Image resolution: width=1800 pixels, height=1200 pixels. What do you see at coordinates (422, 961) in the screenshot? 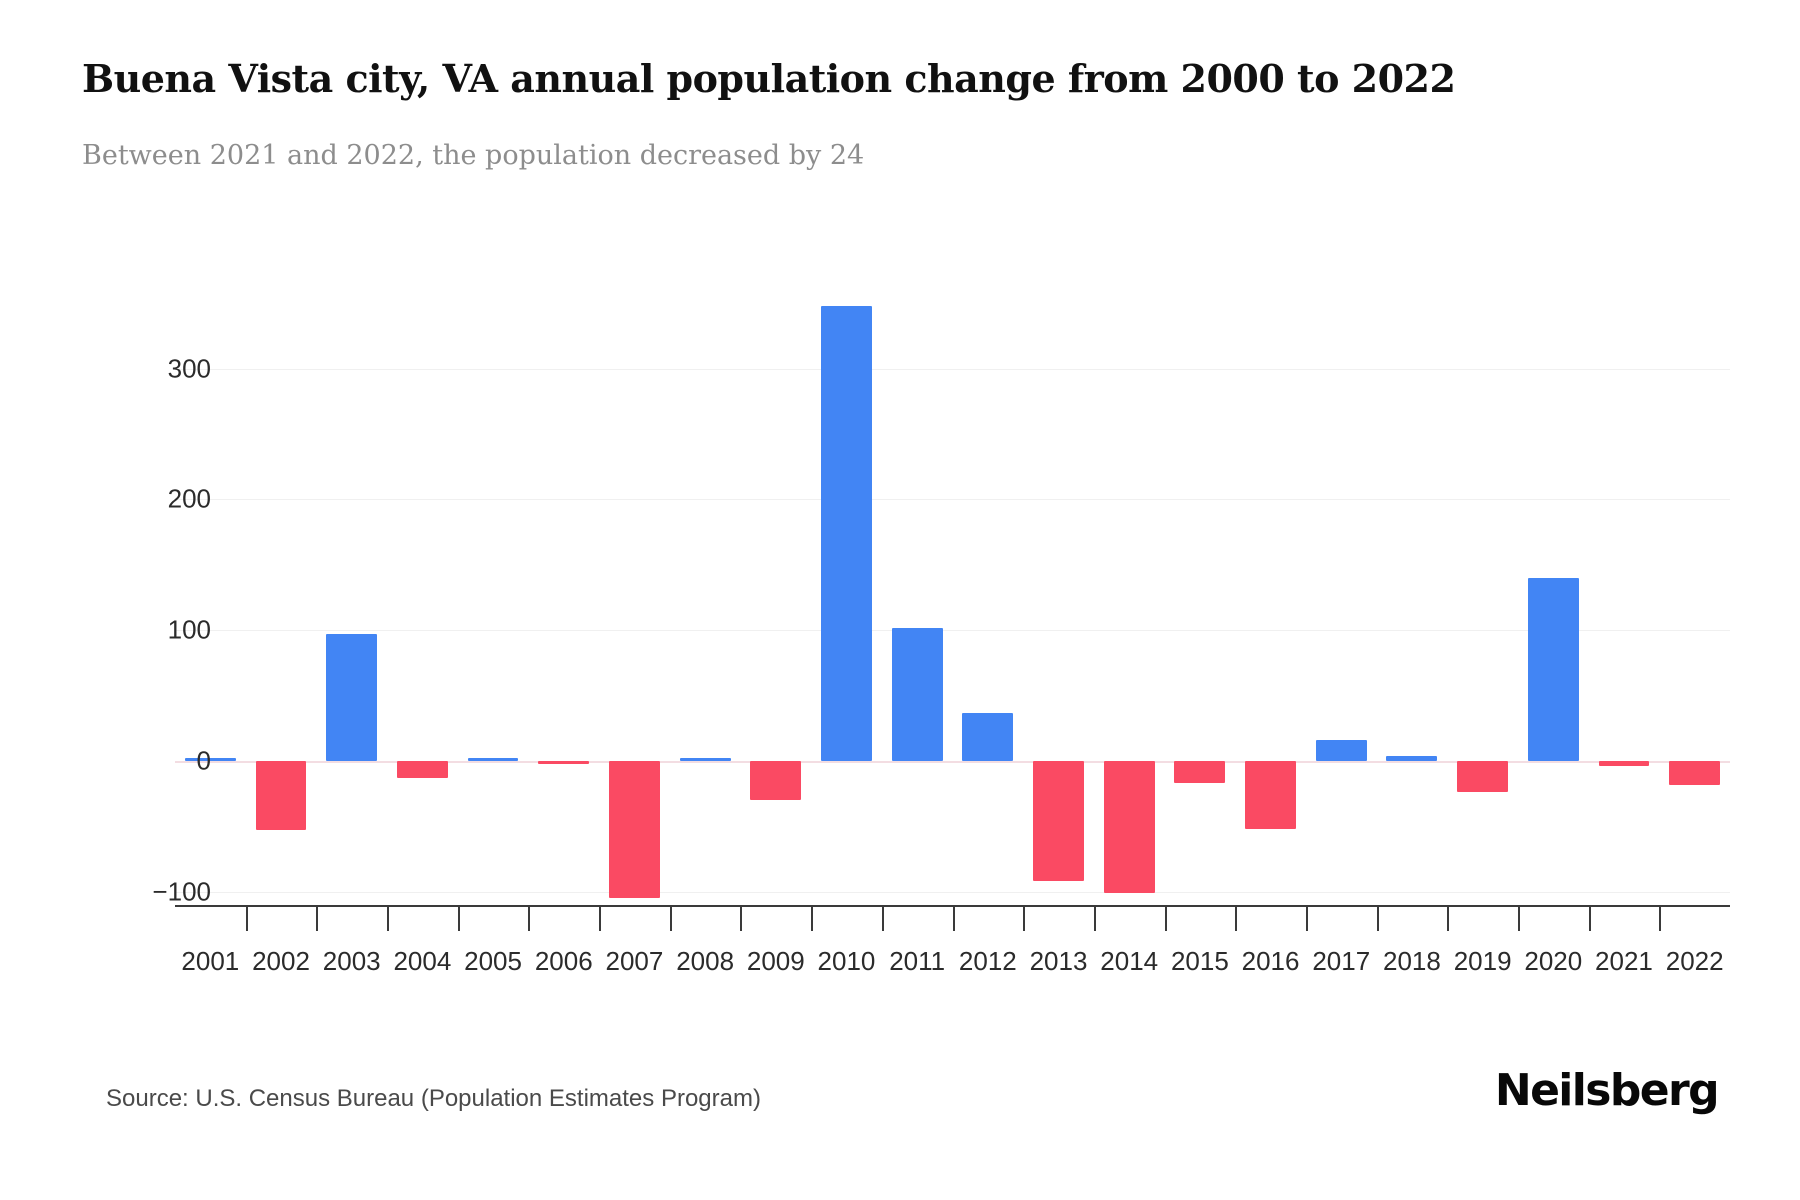
I see `x-tick-label: 2004` at bounding box center [422, 961].